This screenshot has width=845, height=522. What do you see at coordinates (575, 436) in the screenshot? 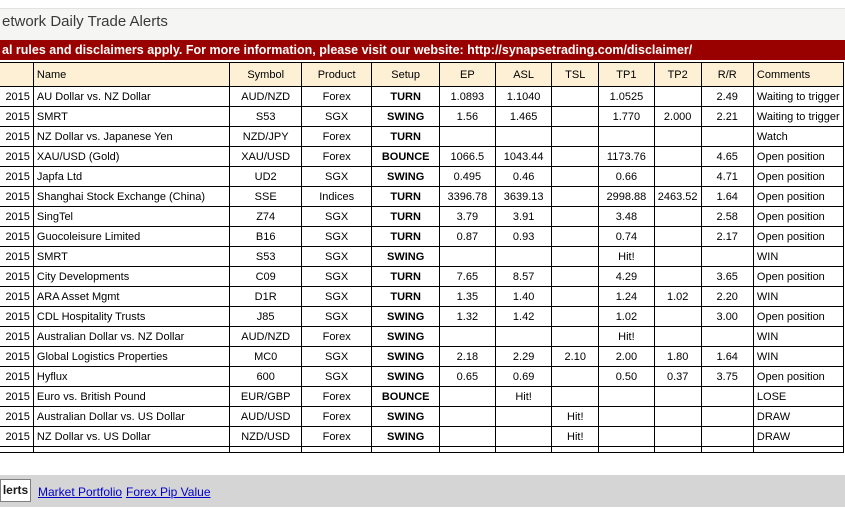
I see `cell-tsl: Hit!` at bounding box center [575, 436].